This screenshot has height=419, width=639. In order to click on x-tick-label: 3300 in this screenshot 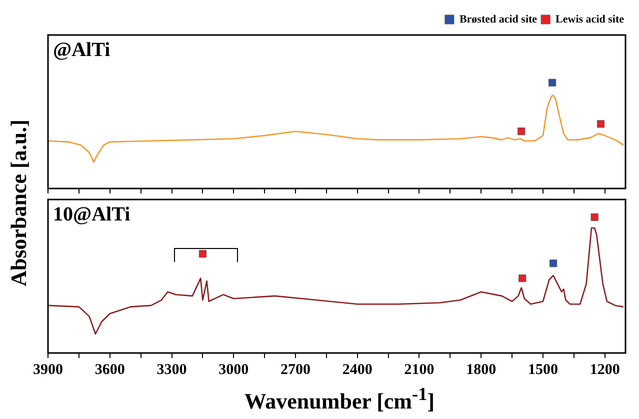, I will do `click(171, 370)`.